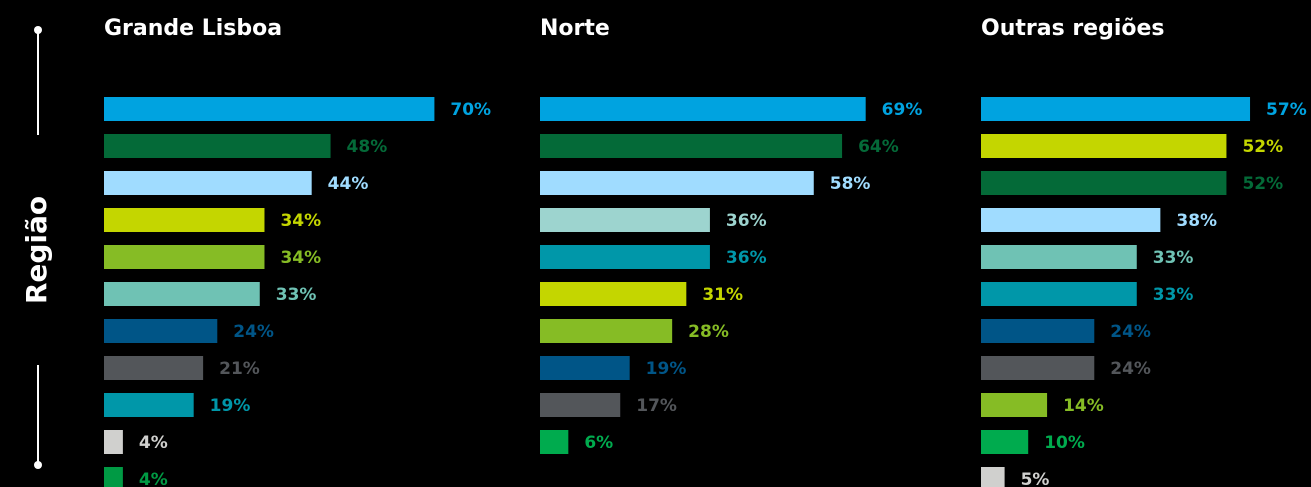 The width and height of the screenshot is (1311, 487). What do you see at coordinates (1286, 110) in the screenshot?
I see `value-label: 57%` at bounding box center [1286, 110].